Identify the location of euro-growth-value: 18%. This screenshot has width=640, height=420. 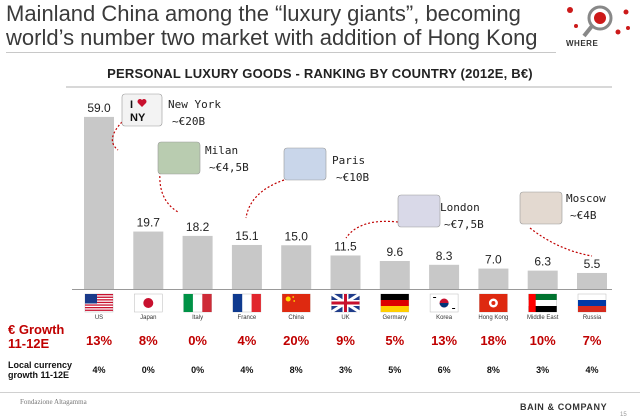
(493, 340).